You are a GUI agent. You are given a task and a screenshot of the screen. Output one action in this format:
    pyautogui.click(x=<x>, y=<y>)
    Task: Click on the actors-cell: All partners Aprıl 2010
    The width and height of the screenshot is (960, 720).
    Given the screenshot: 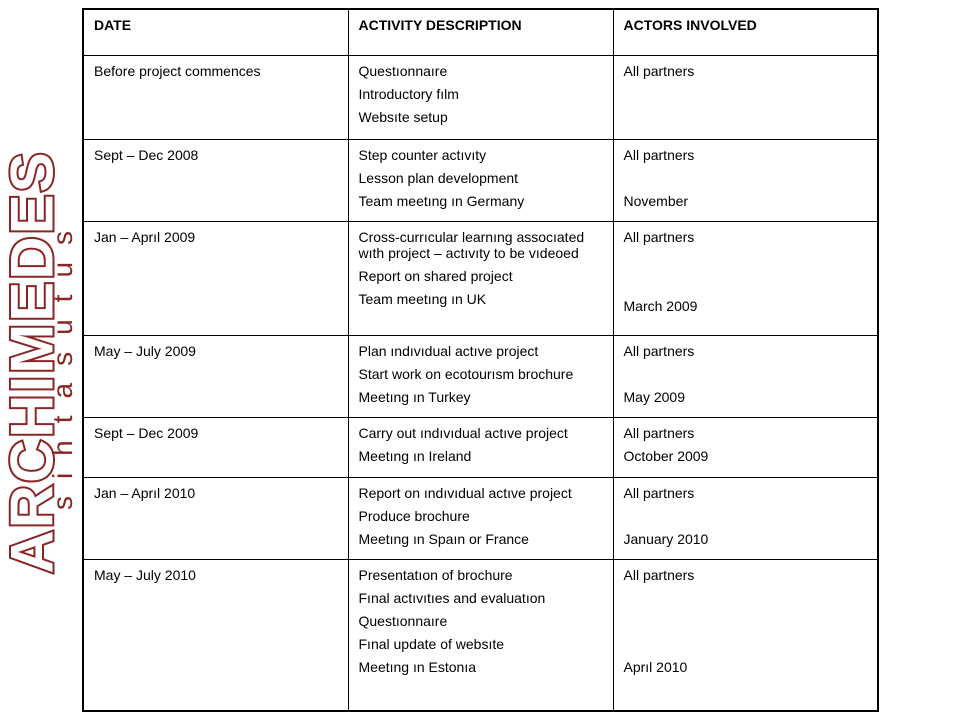 What is the action you would take?
    pyautogui.click(x=745, y=635)
    